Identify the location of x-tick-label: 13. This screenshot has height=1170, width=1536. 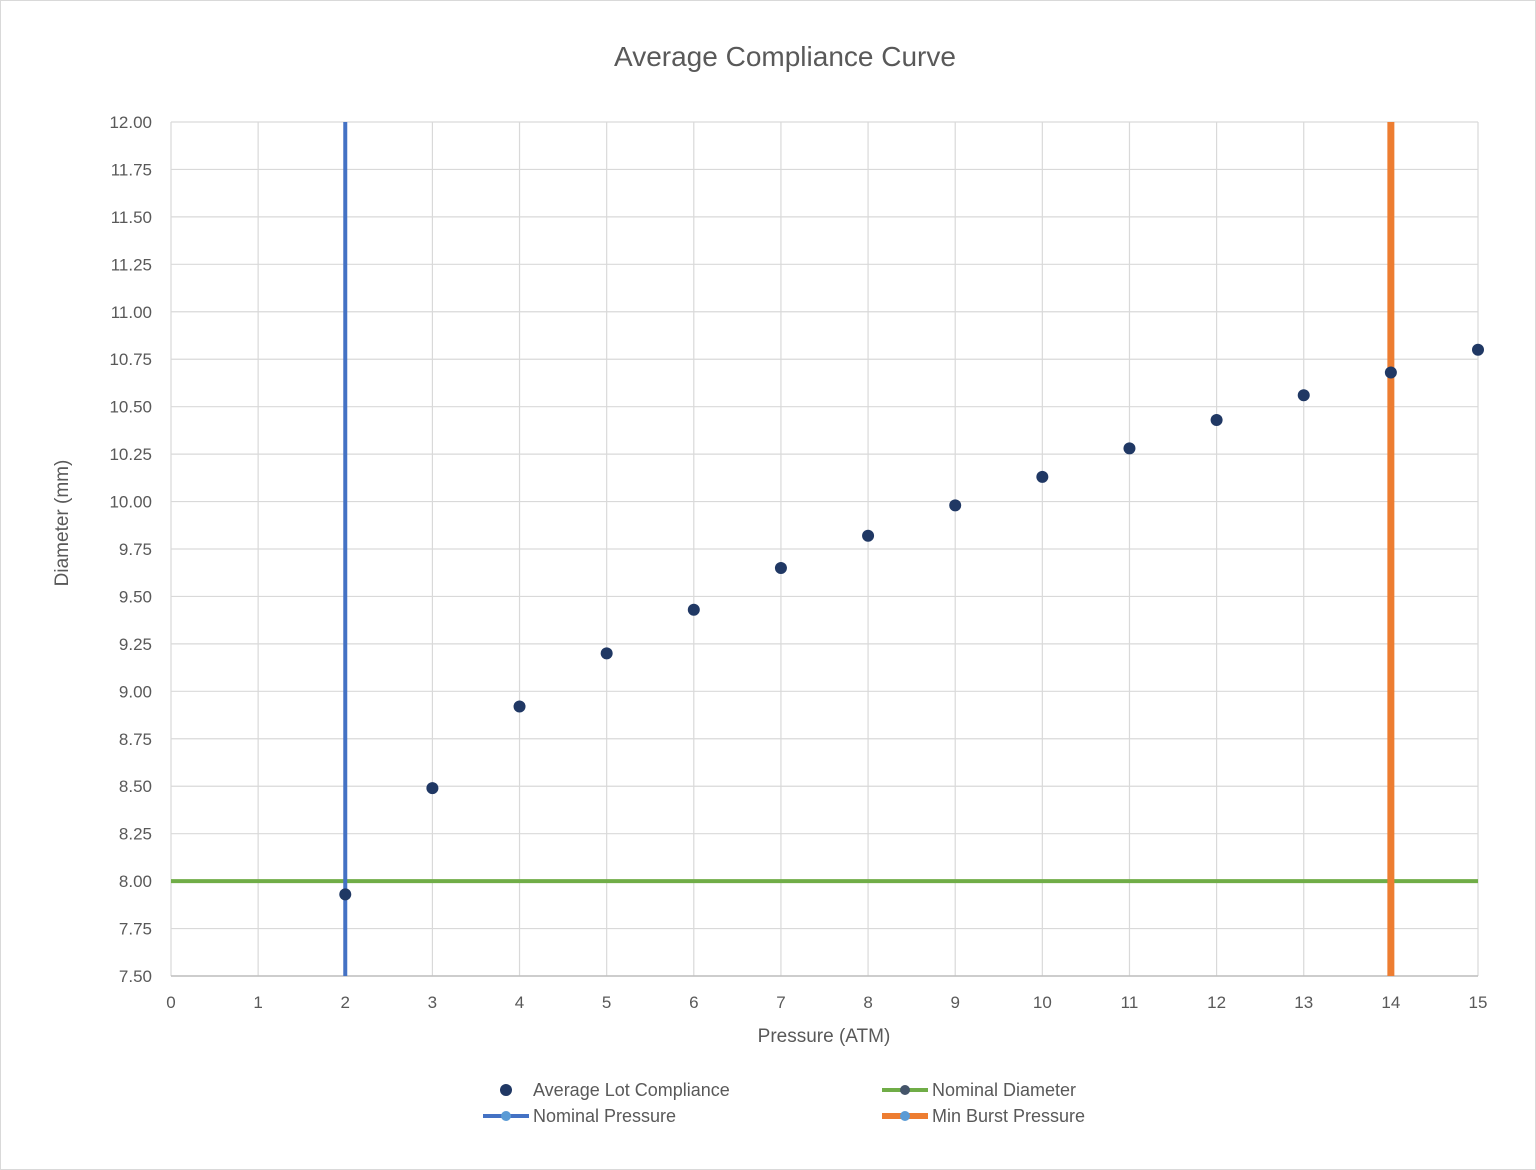
(1303, 1002).